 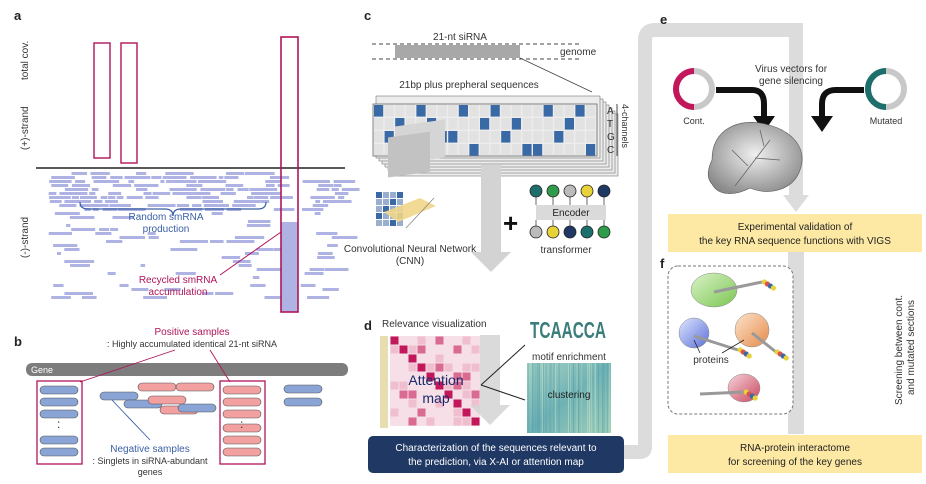 What do you see at coordinates (791, 69) in the screenshot?
I see `virus-vectors-label-1: Virus vectors for` at bounding box center [791, 69].